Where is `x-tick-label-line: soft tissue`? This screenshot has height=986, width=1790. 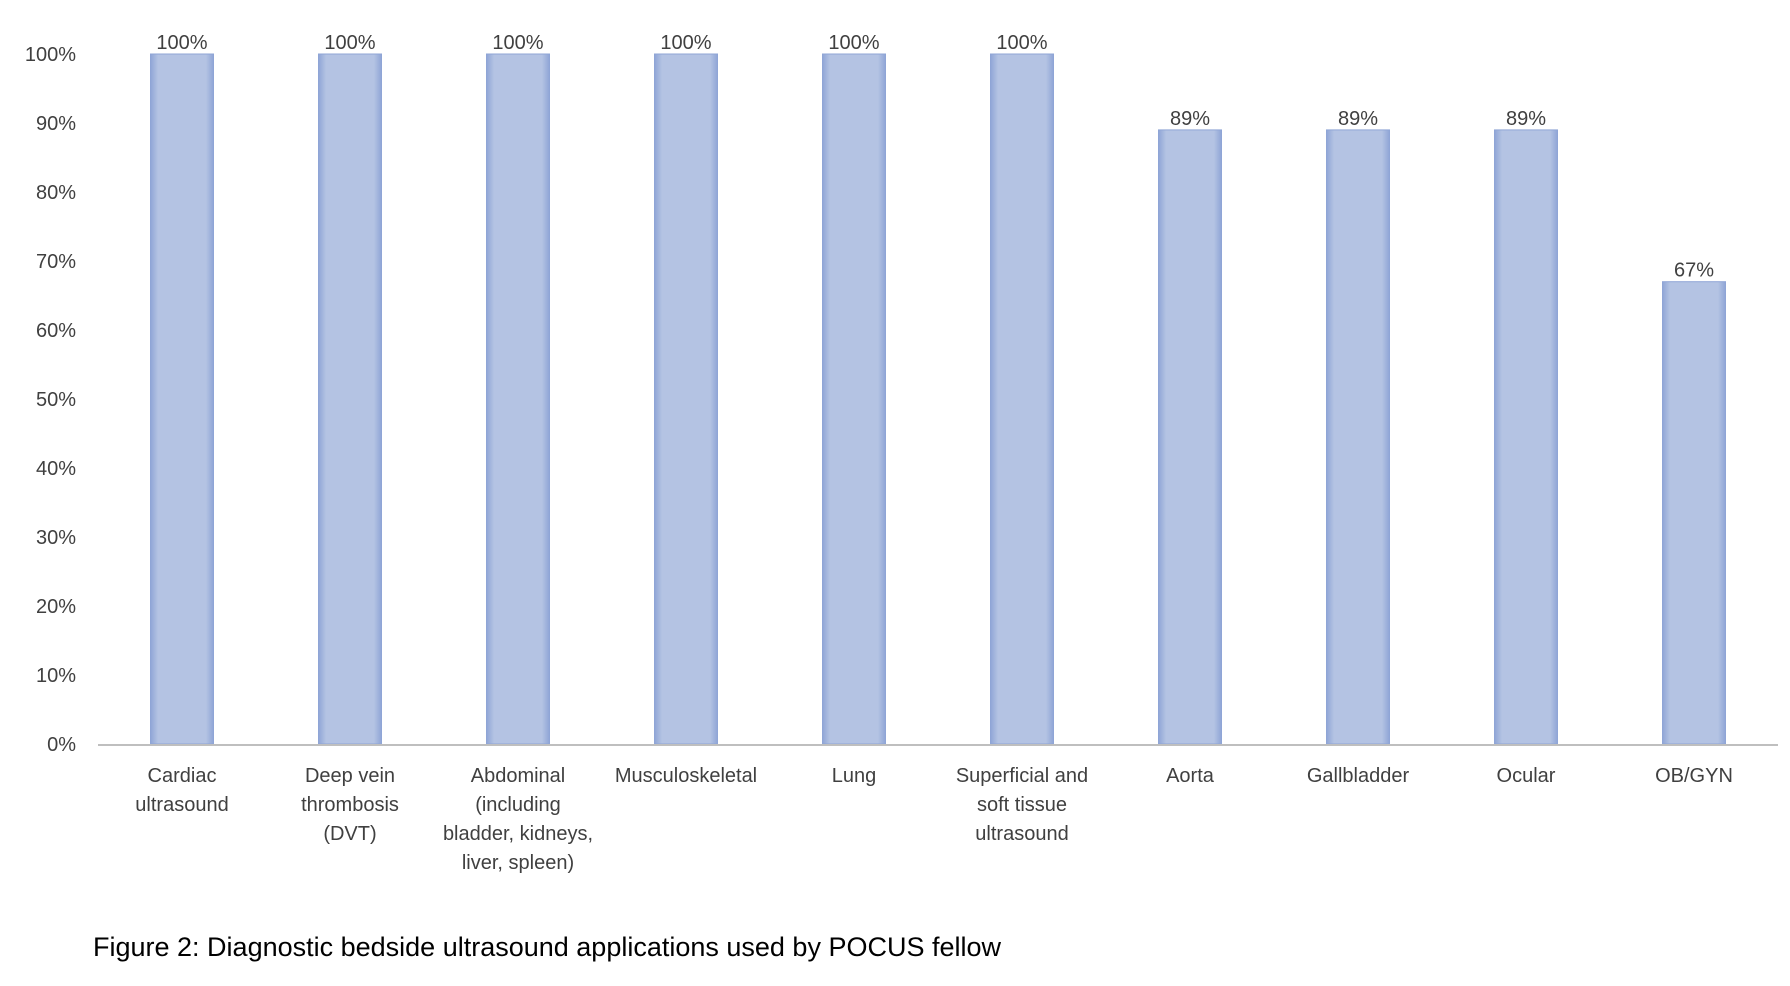
x-tick-label-line: soft tissue is located at coordinates (1022, 805).